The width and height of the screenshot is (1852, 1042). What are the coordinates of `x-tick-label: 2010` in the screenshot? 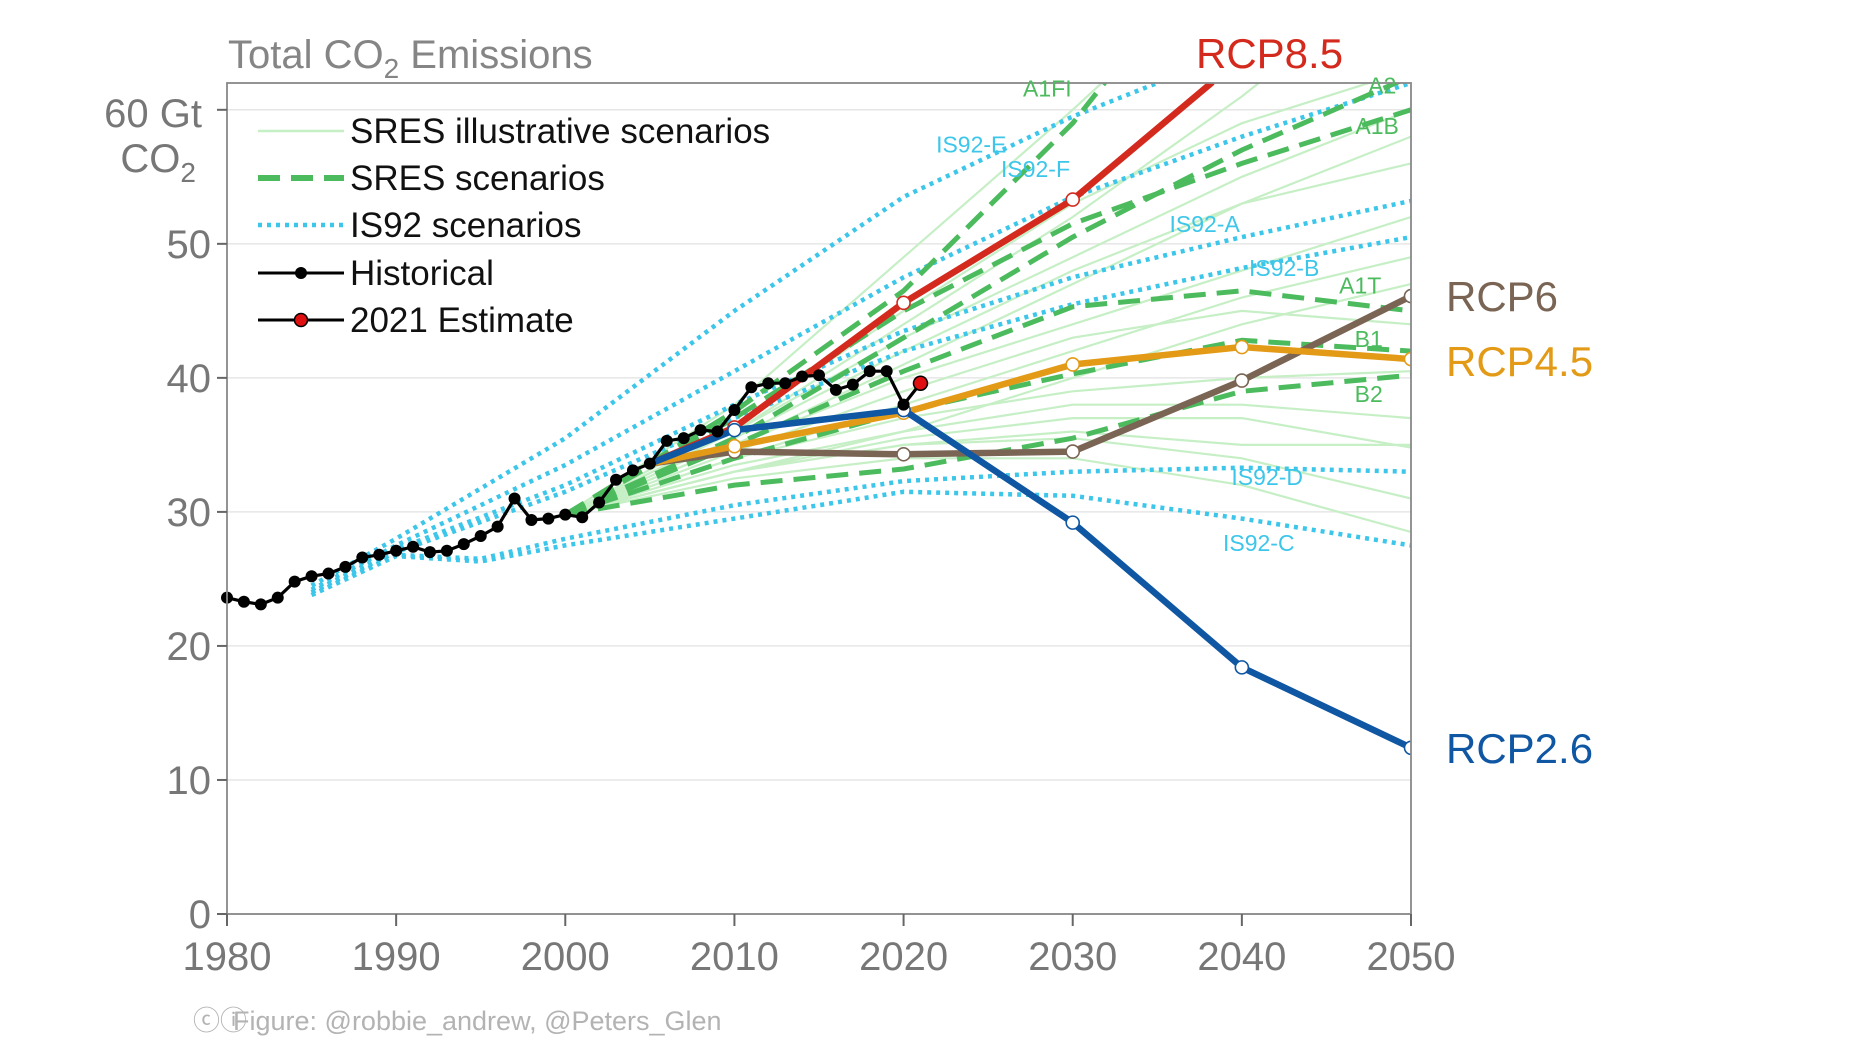 It's located at (734, 957).